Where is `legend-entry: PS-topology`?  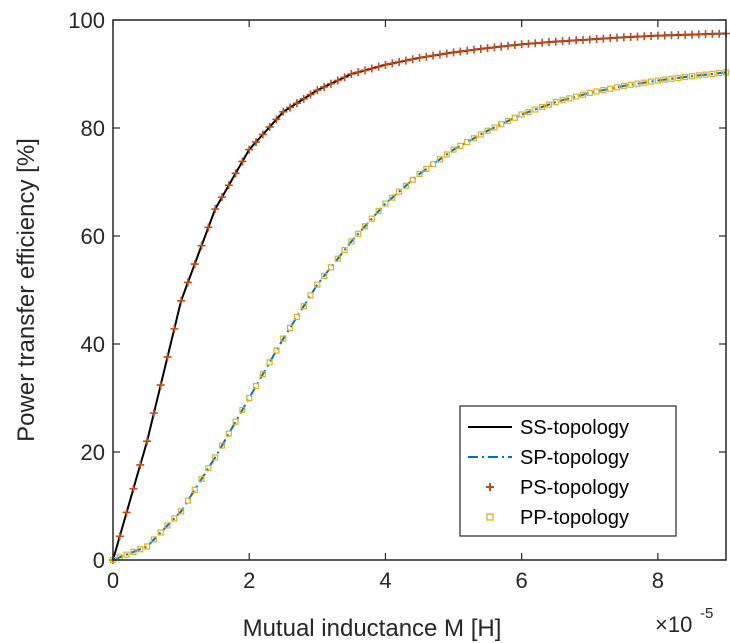
legend-entry: PS-topology is located at coordinates (557, 488).